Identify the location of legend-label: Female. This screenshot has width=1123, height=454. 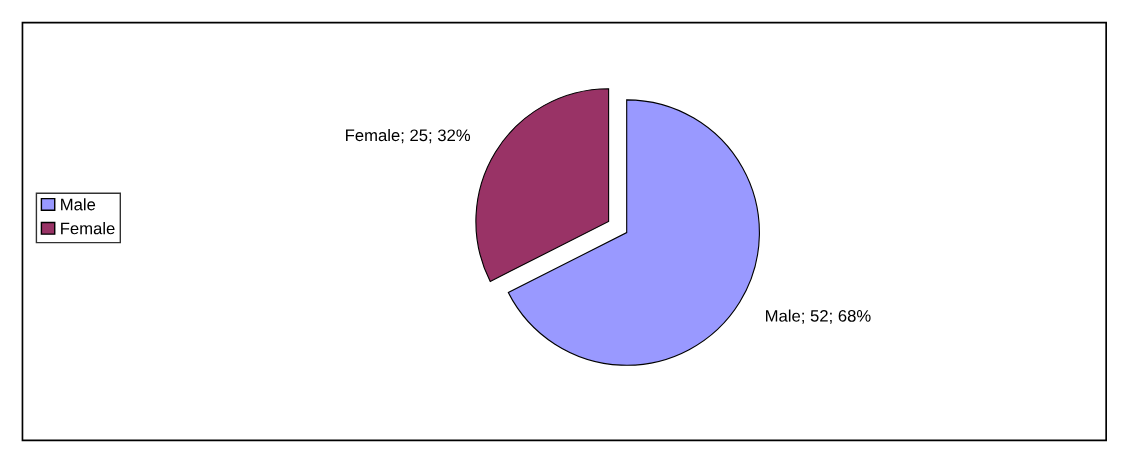
(88, 228).